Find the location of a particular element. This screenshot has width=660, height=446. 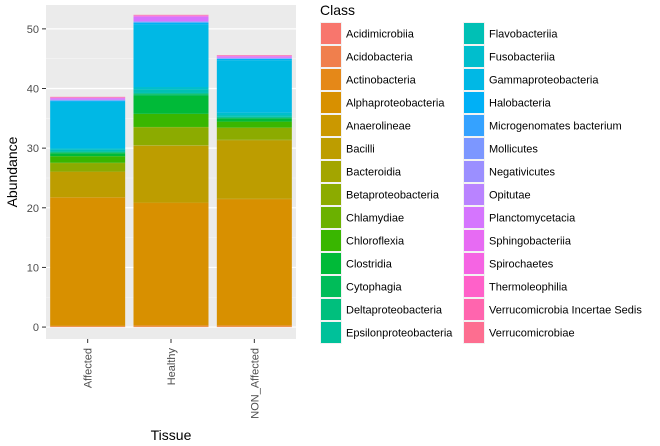

legend-label: Microgenomates bacterium is located at coordinates (555, 127).